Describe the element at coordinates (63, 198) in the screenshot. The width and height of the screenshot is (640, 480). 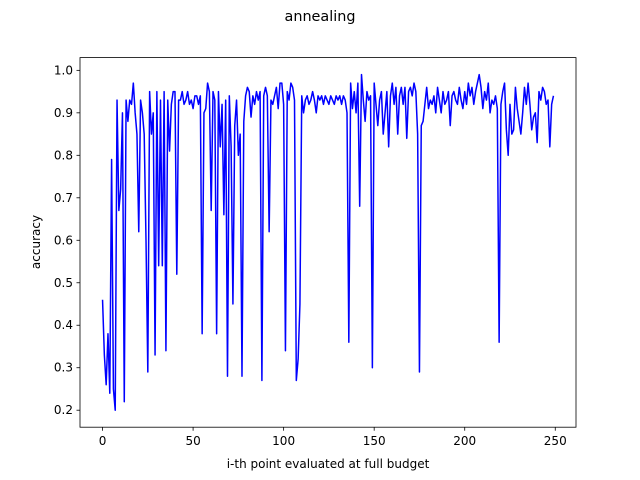
I see `y-tick-label: 0.7` at that location.